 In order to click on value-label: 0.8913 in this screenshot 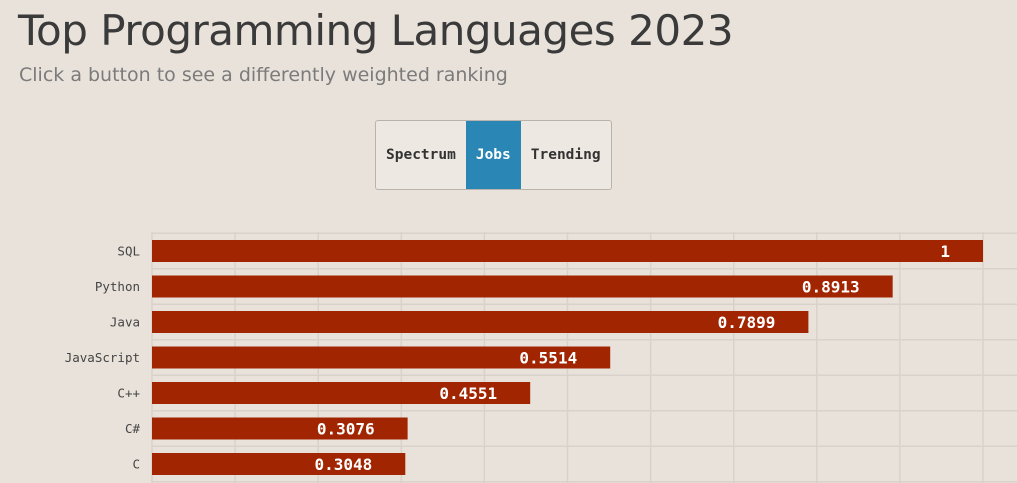, I will do `click(831, 287)`.